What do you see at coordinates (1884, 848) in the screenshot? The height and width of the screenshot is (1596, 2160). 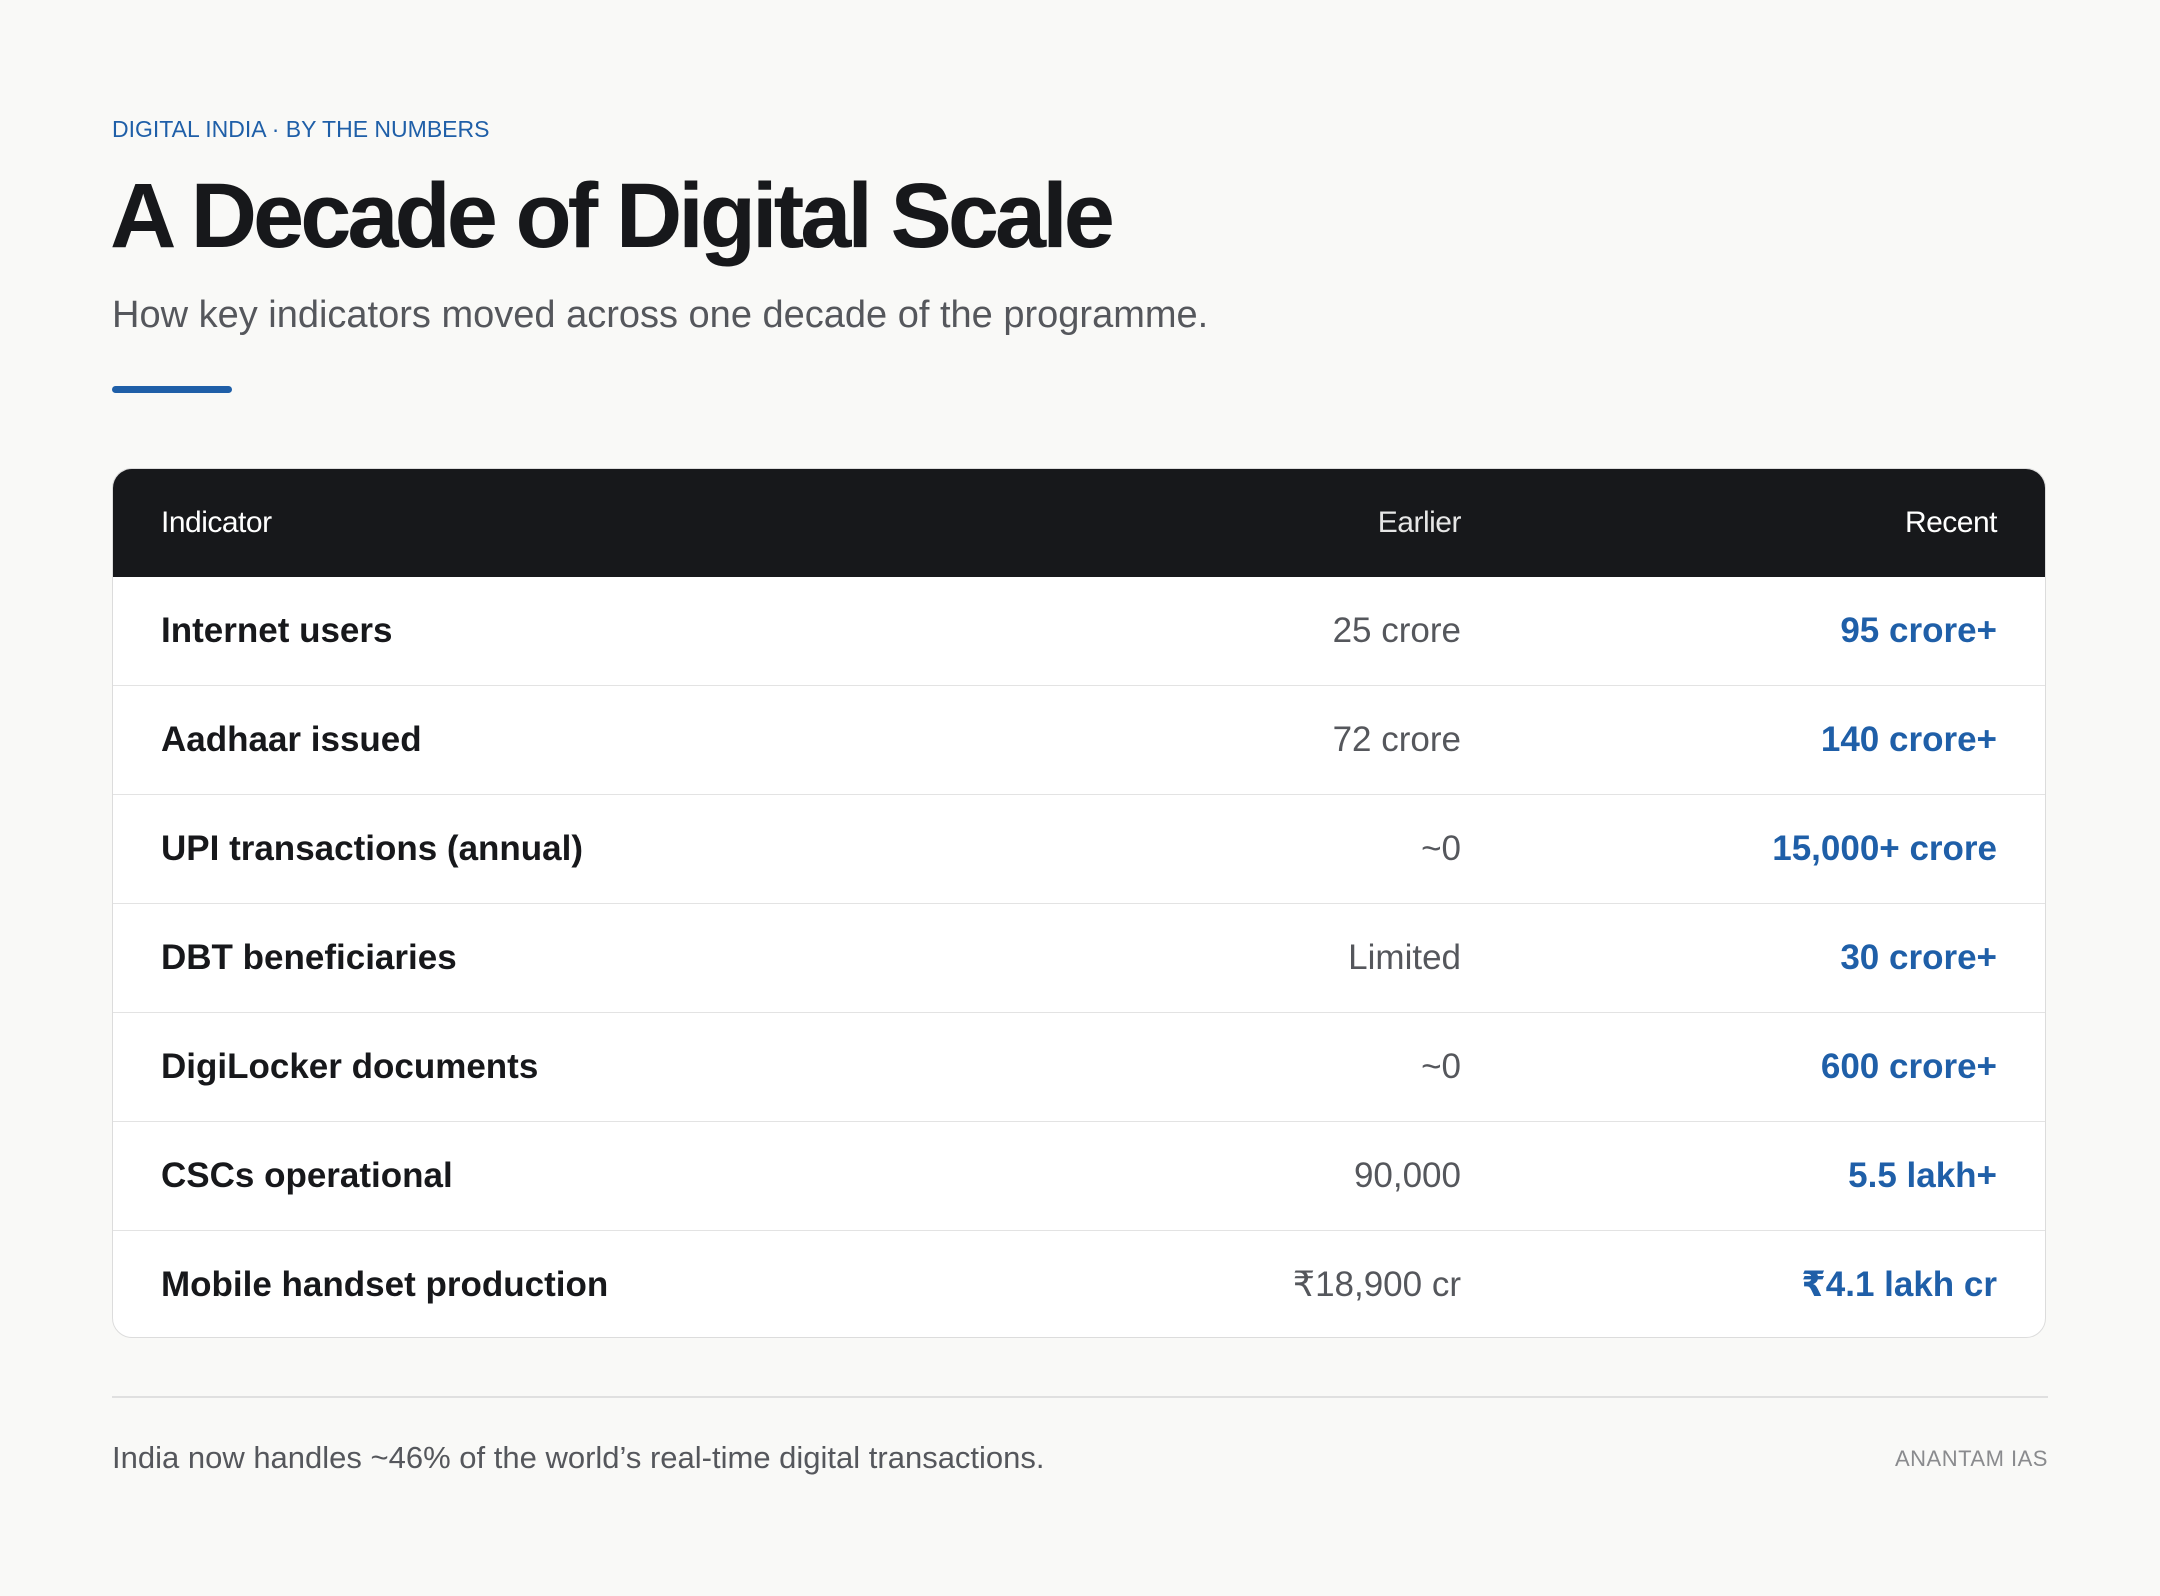 I see `recent-value-cell: 15,000+ crore` at bounding box center [1884, 848].